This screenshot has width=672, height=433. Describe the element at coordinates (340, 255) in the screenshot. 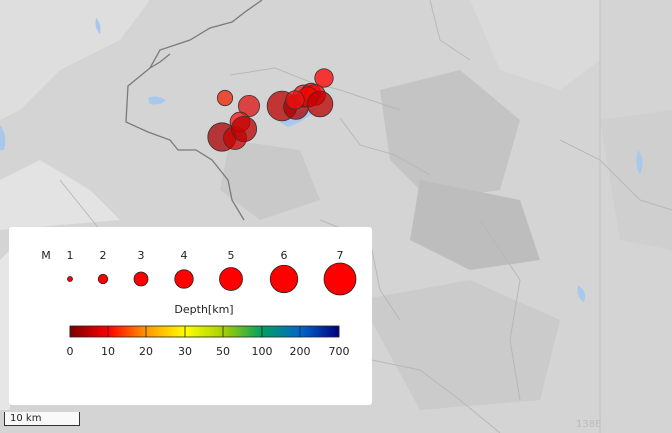

I see `magnitude-label: 7` at that location.